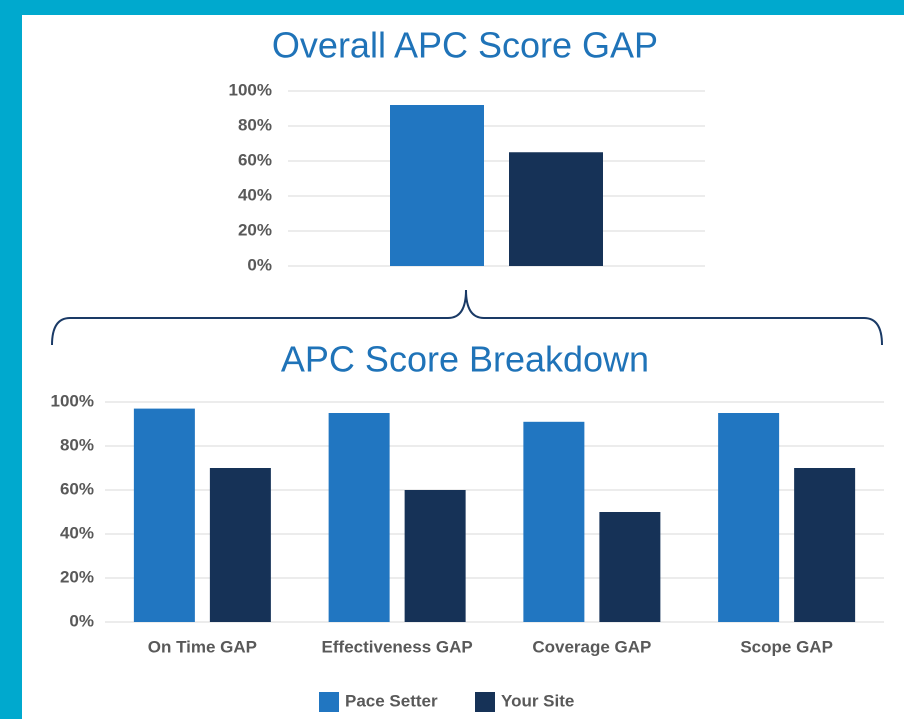  What do you see at coordinates (465, 359) in the screenshot?
I see `chart-title: APC Score Breakdown` at bounding box center [465, 359].